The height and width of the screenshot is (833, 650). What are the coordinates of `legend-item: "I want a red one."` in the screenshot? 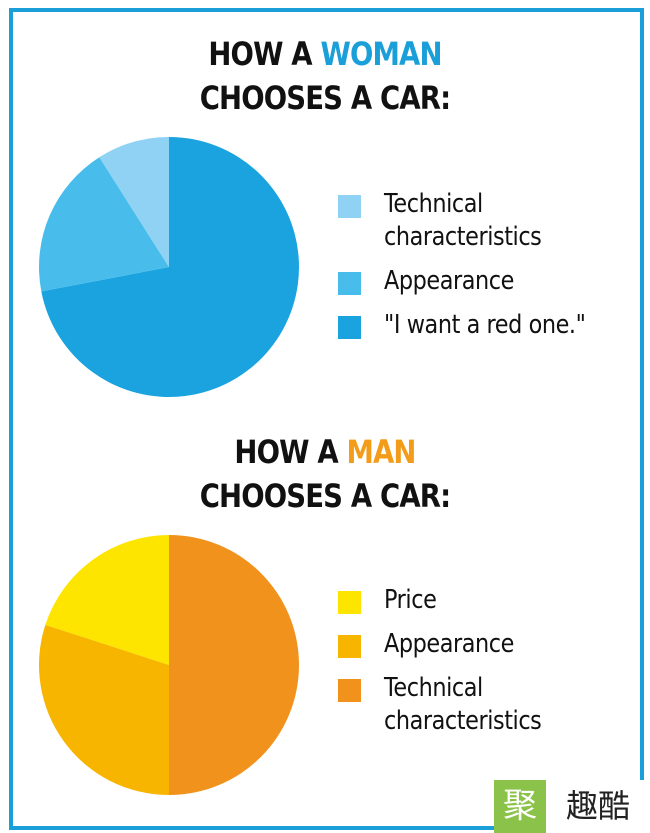 It's located at (481, 325).